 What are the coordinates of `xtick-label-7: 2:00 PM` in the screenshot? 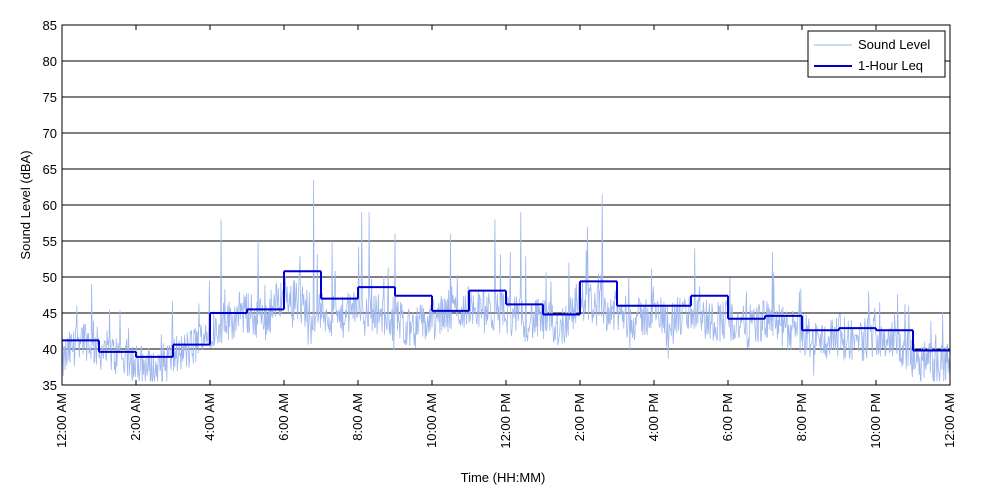 It's located at (579, 417).